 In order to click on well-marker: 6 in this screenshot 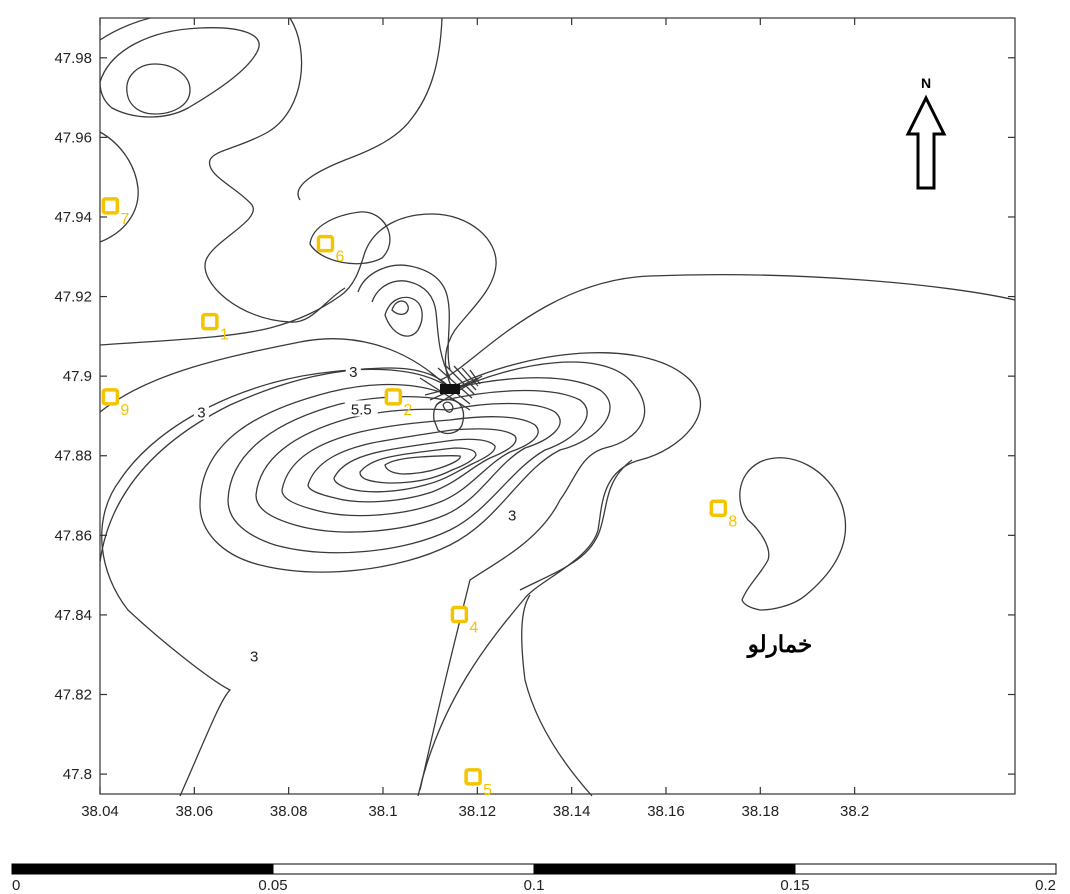, I will do `click(330, 250)`.